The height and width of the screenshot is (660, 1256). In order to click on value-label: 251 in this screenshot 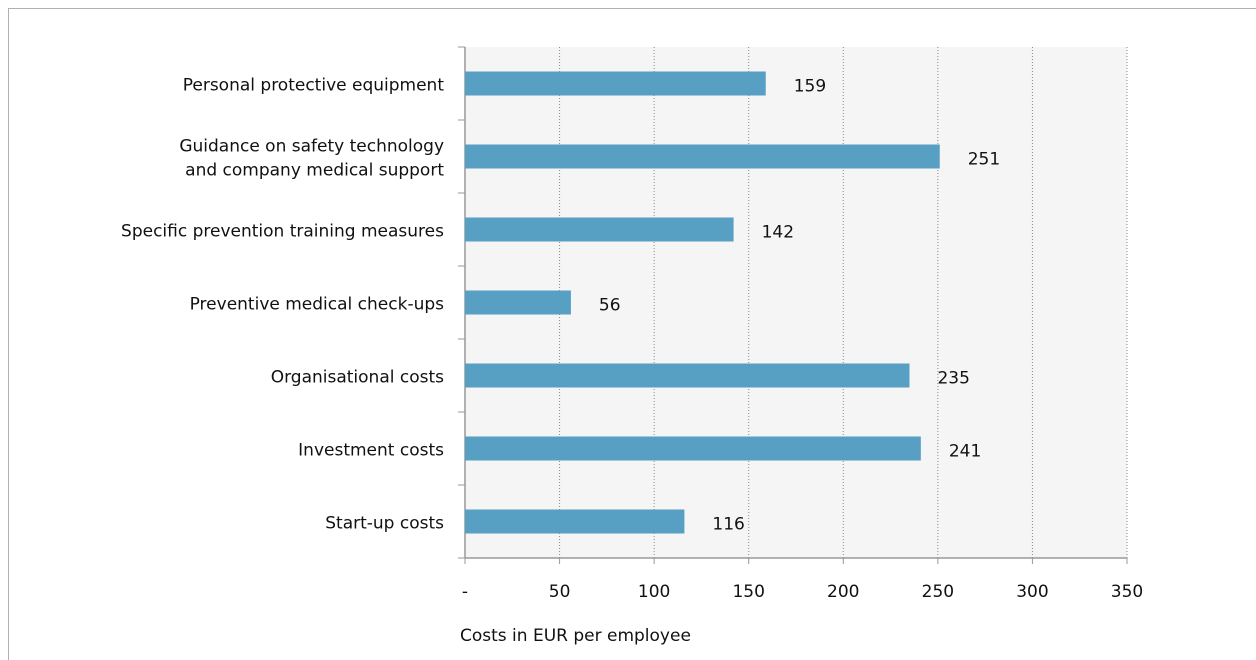, I will do `click(984, 160)`.